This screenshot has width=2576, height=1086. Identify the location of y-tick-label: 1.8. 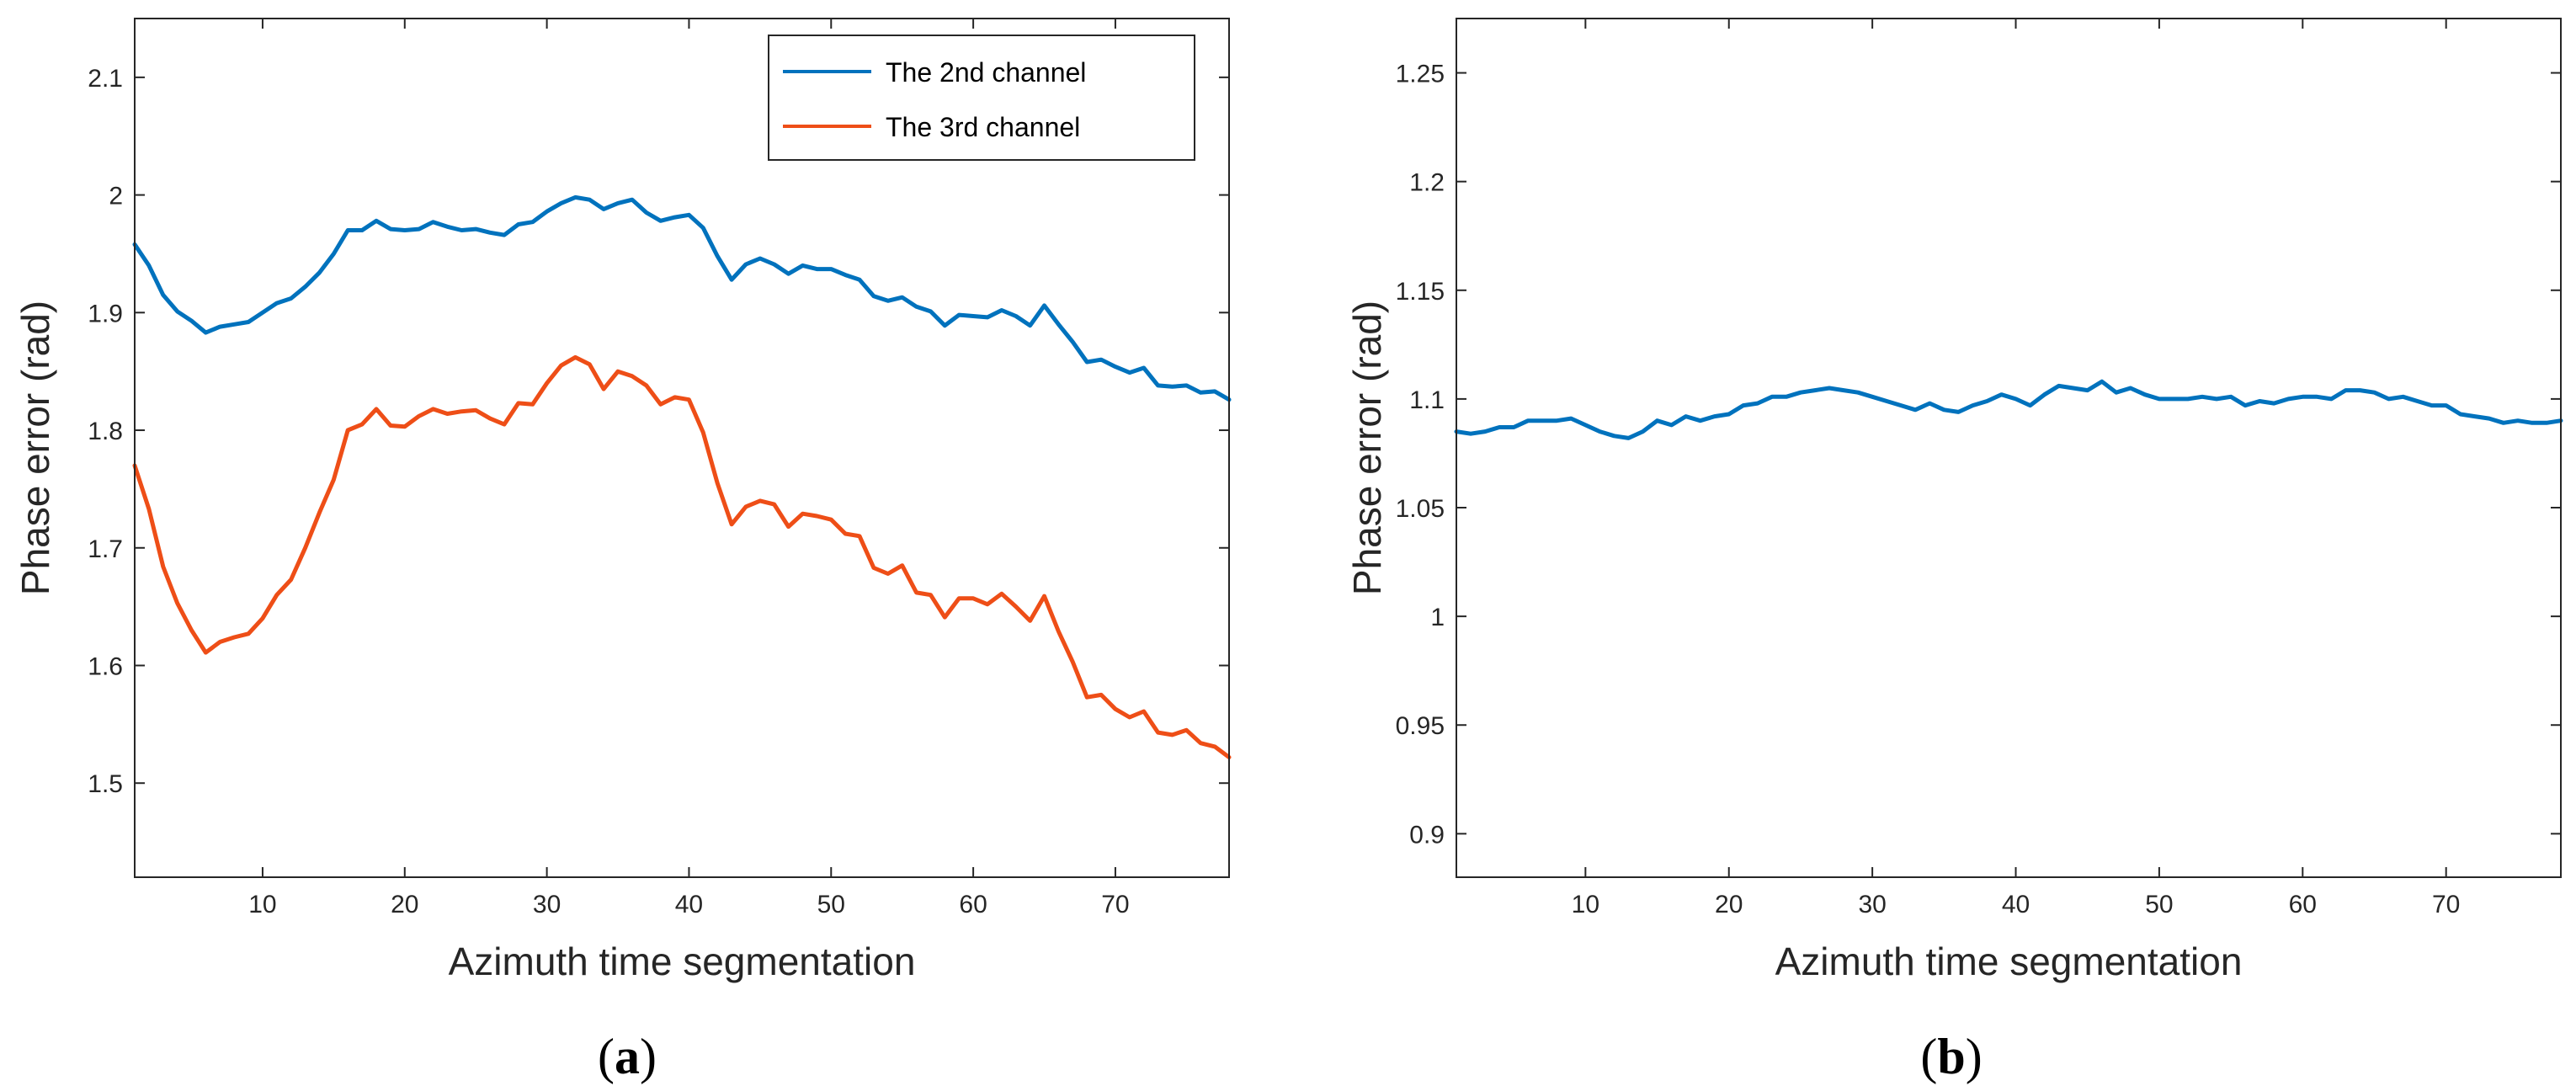
(105, 431).